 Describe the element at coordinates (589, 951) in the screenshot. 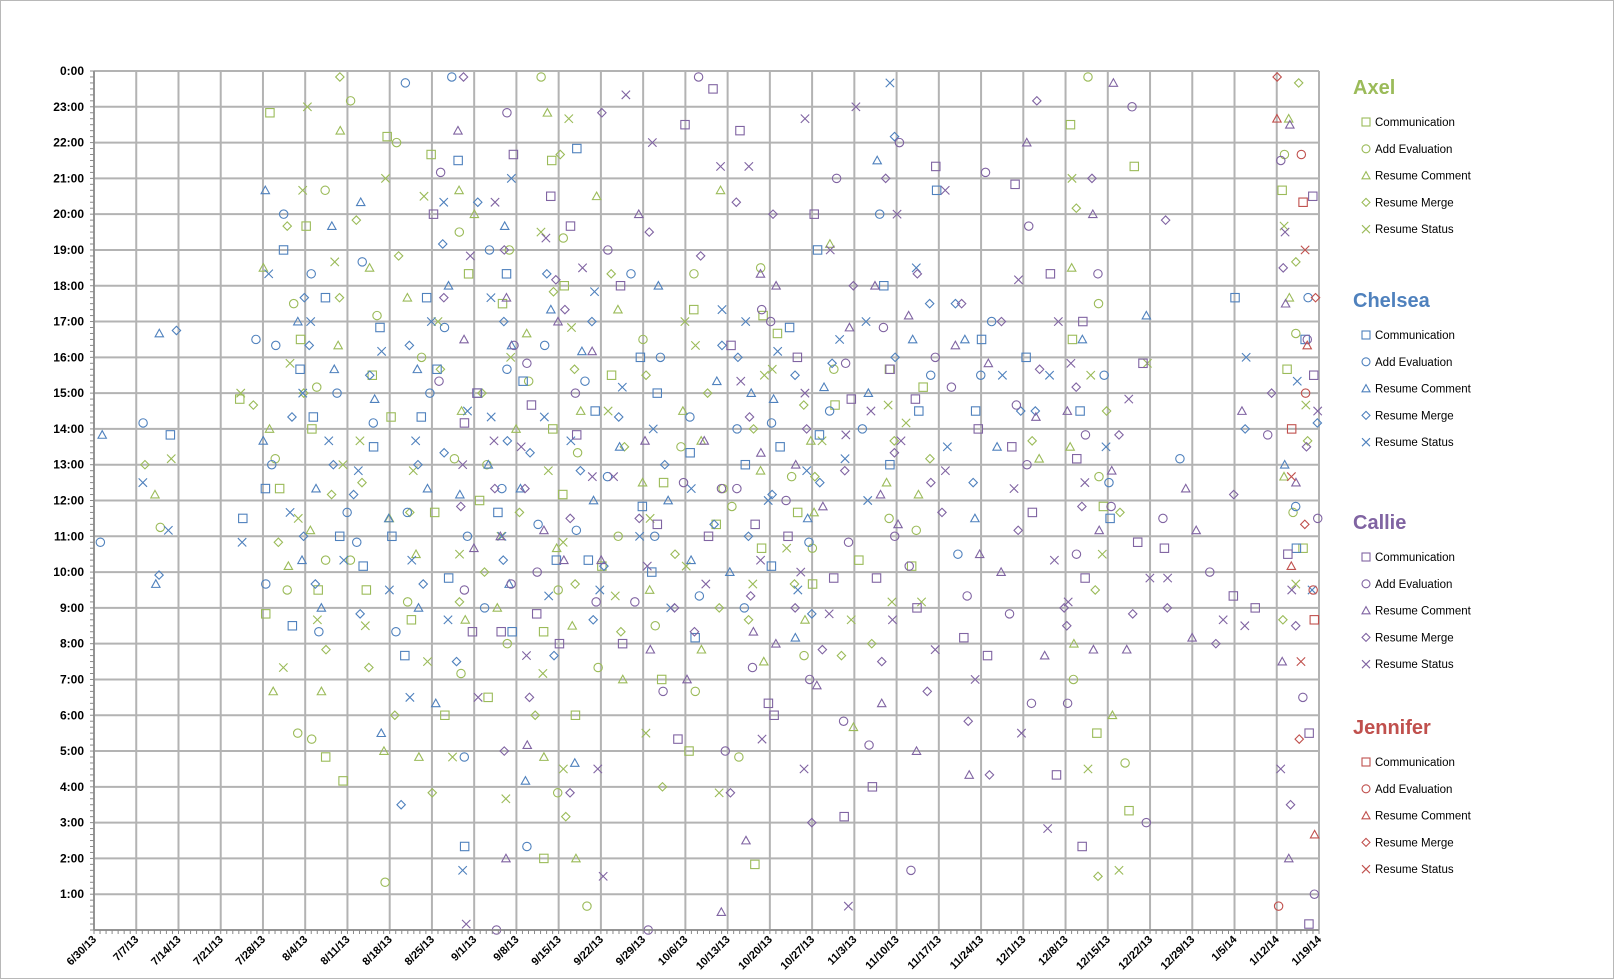

I see `x-tick-label: 9/22/13` at that location.